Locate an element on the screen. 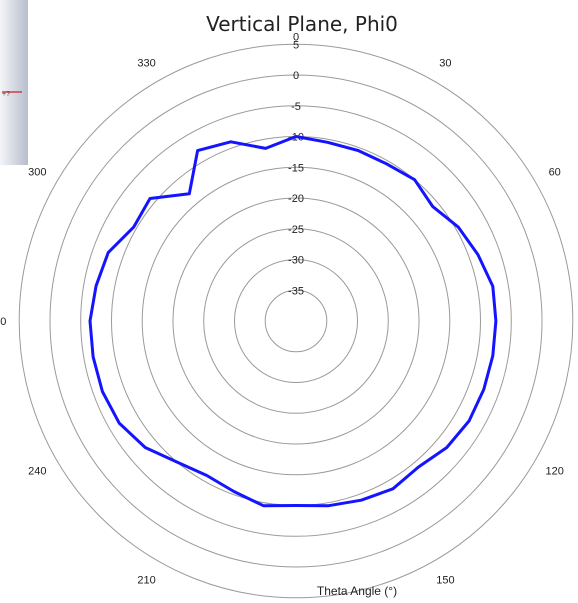 This screenshot has width=578, height=603. radial-tick-label: -35 is located at coordinates (296, 291).